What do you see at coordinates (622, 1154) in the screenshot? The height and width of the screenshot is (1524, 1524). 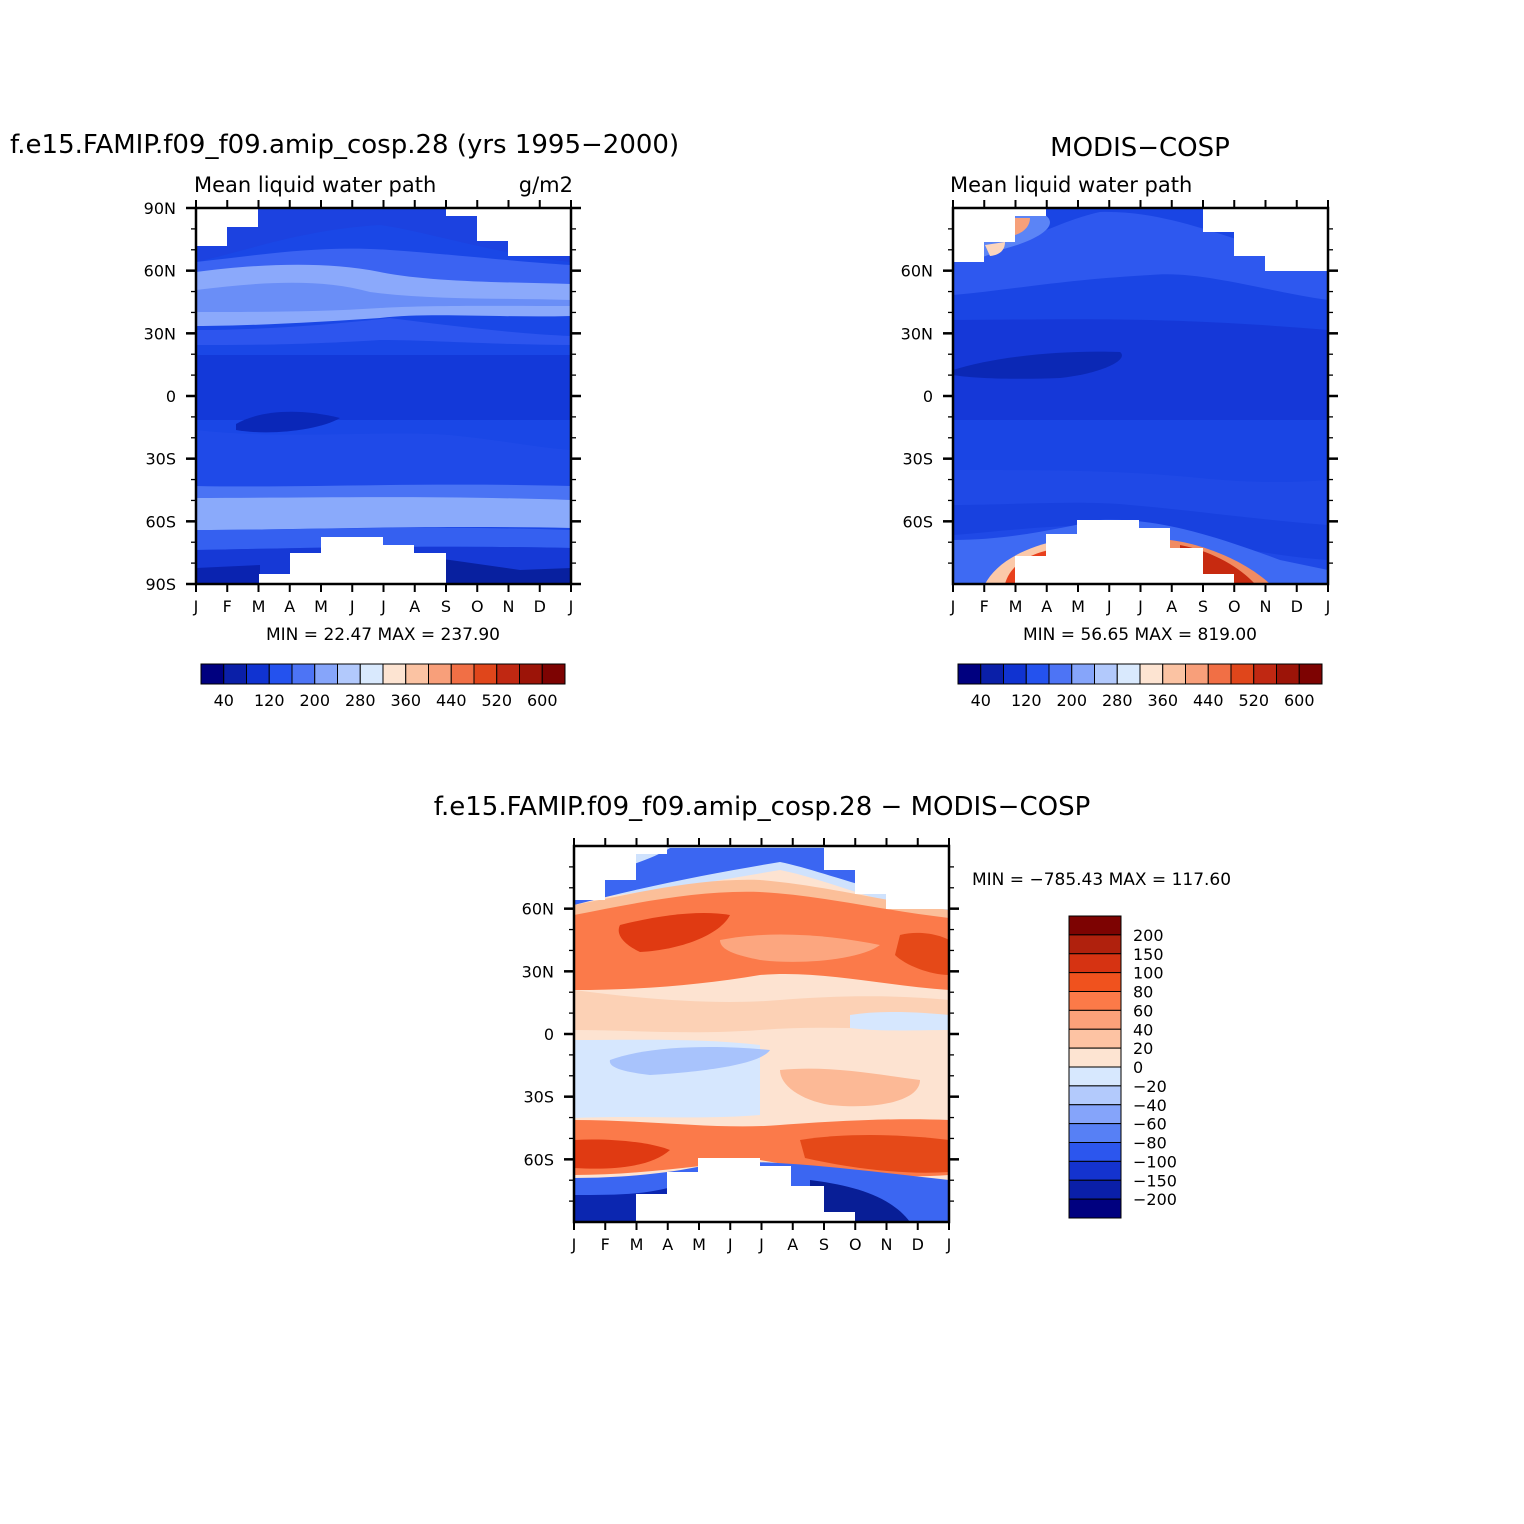 I see `diff-blob-s-atlantic` at bounding box center [622, 1154].